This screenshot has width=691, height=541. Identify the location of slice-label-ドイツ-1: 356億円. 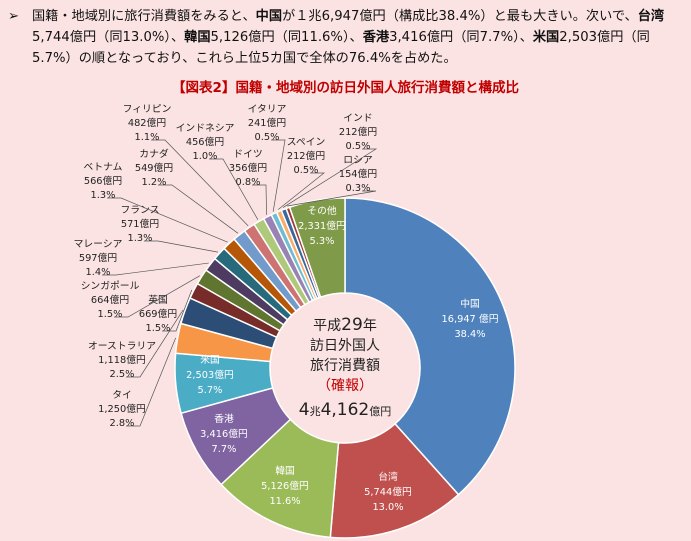
(248, 167).